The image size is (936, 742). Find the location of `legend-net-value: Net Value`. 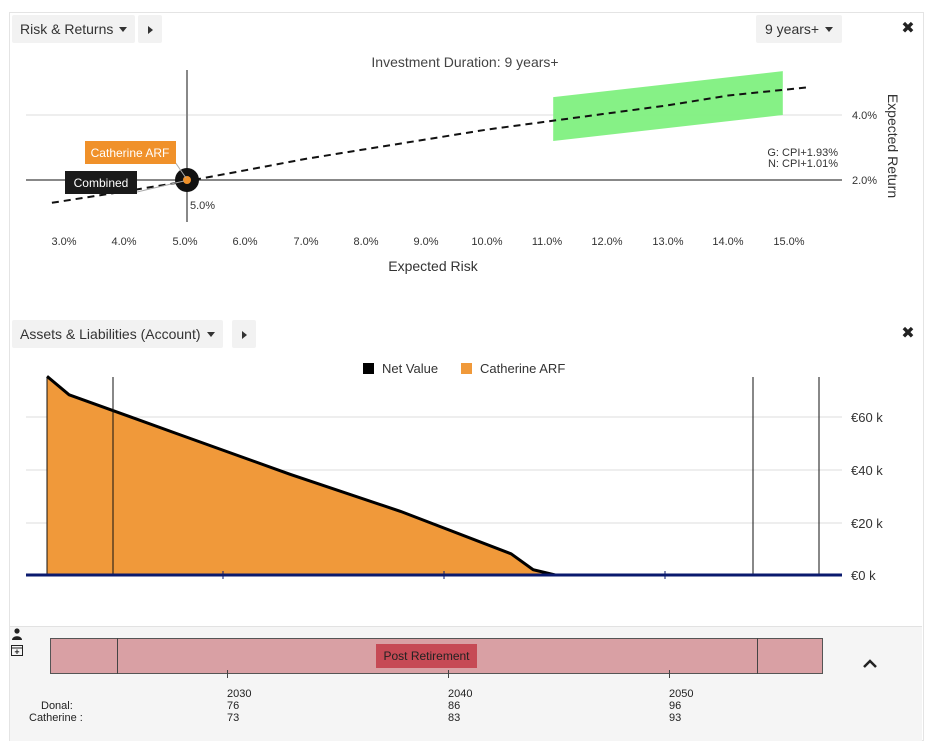

legend-net-value: Net Value is located at coordinates (410, 368).